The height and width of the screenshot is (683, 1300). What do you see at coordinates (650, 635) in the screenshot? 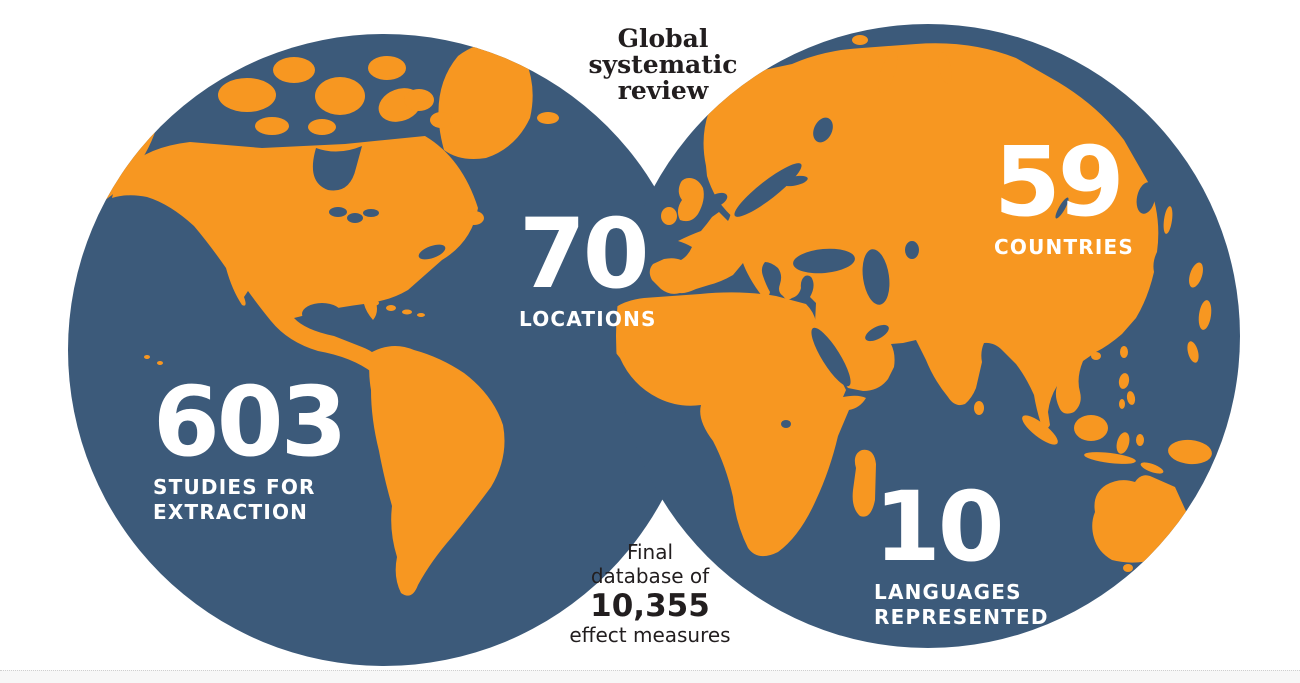
I see `note-suffix: effect measures` at bounding box center [650, 635].